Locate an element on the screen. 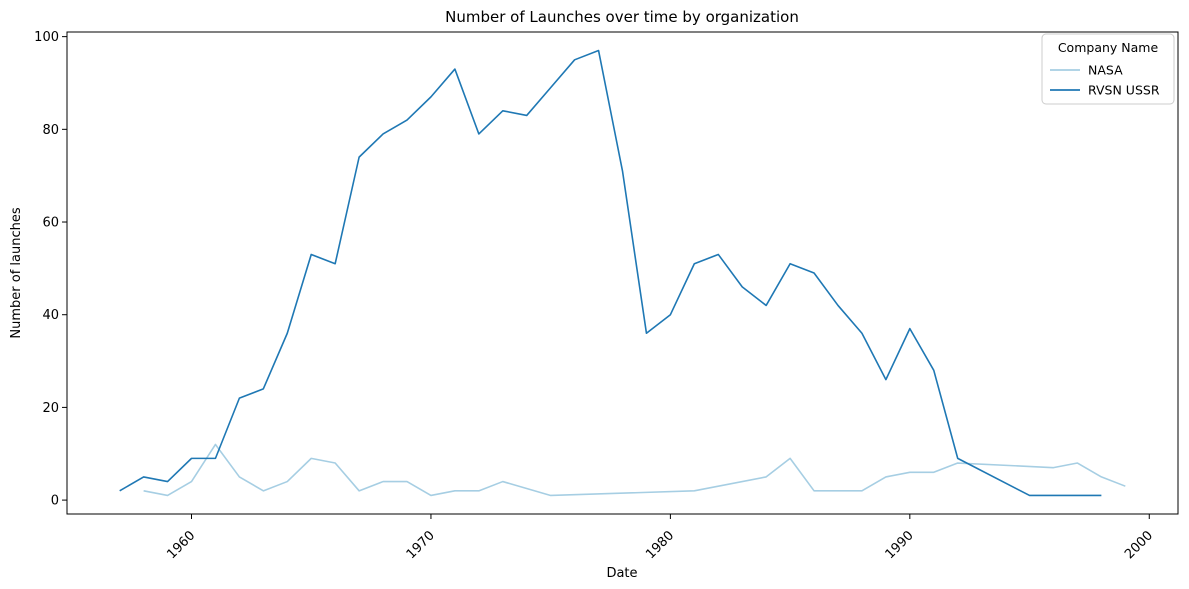 The image size is (1189, 589). y-axis: 0 20 40 60 80 100 is located at coordinates (50, 269).